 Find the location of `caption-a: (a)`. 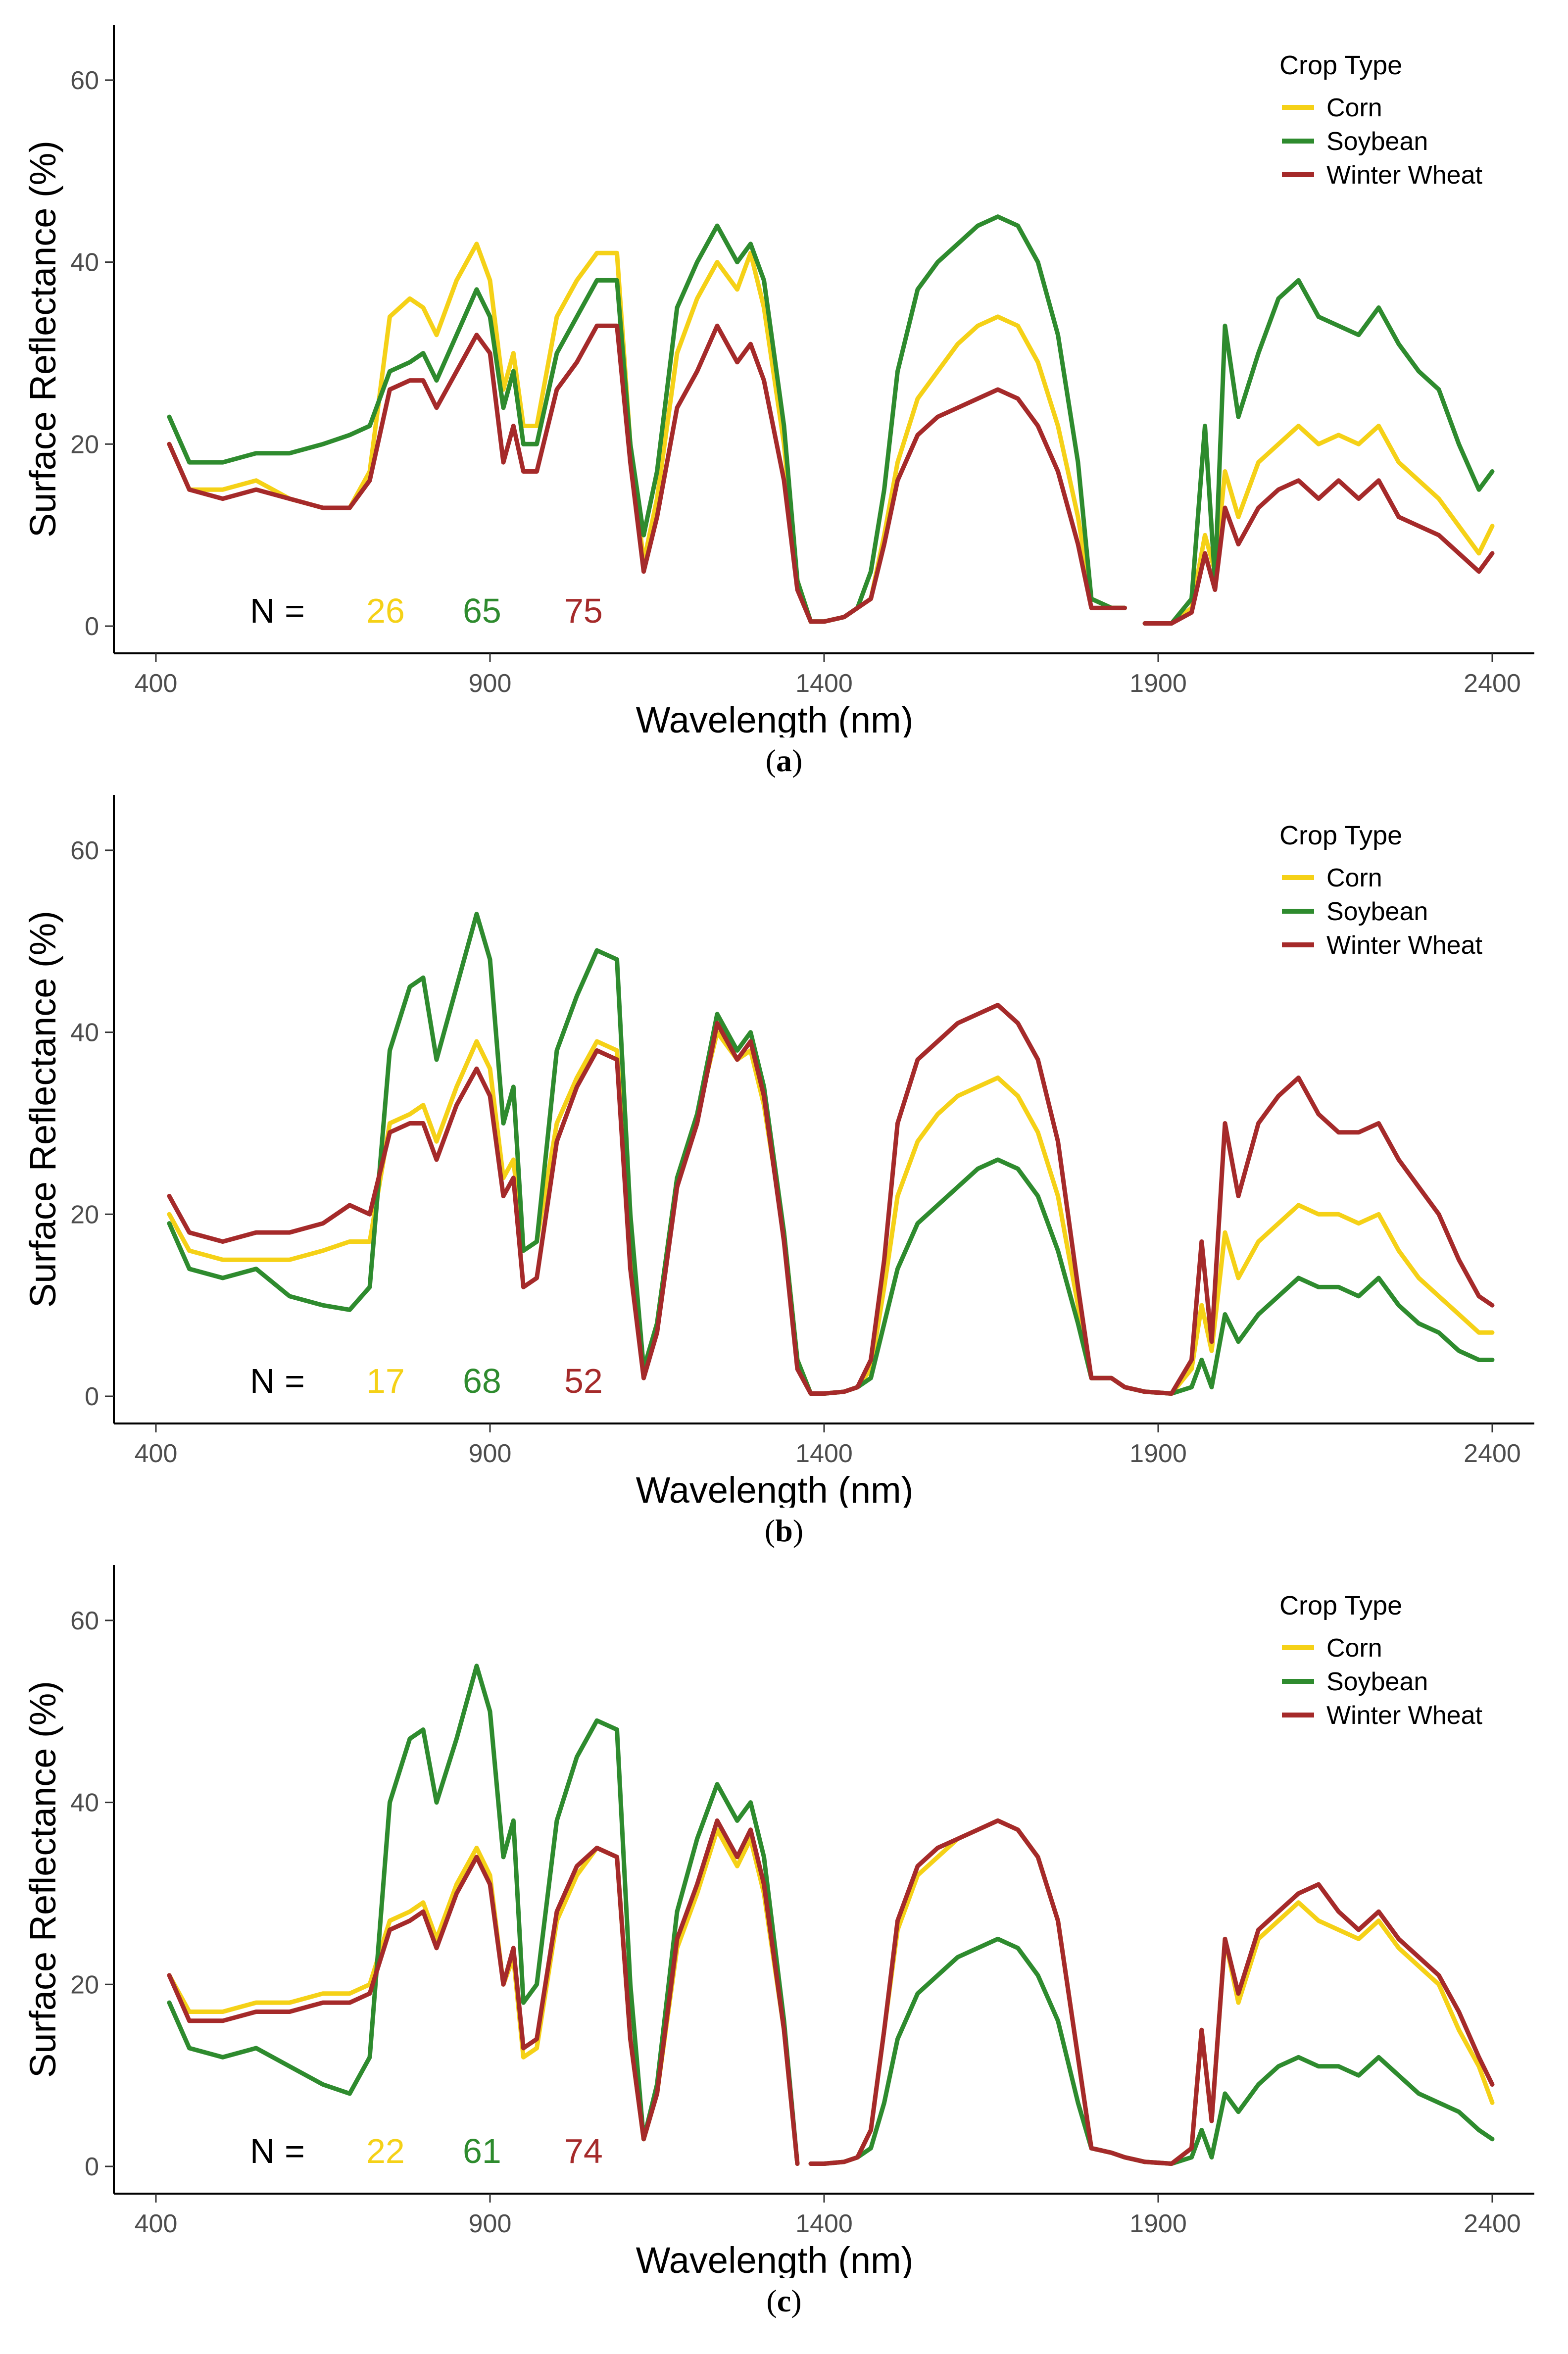

caption-a: (a) is located at coordinates (784, 760).